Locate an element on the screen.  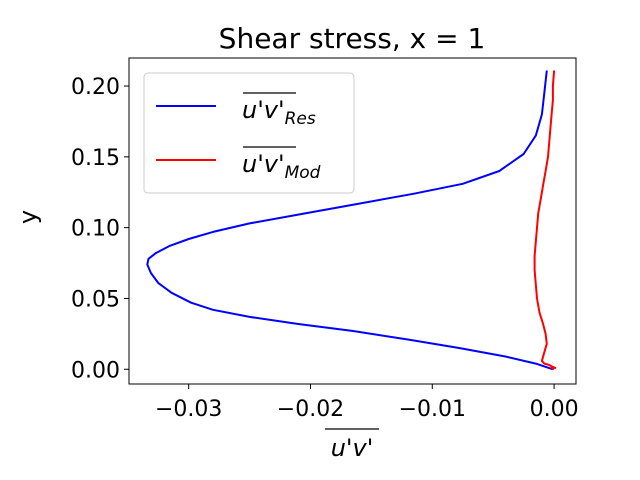
y-tick-label: 0.15 is located at coordinates (95, 158).